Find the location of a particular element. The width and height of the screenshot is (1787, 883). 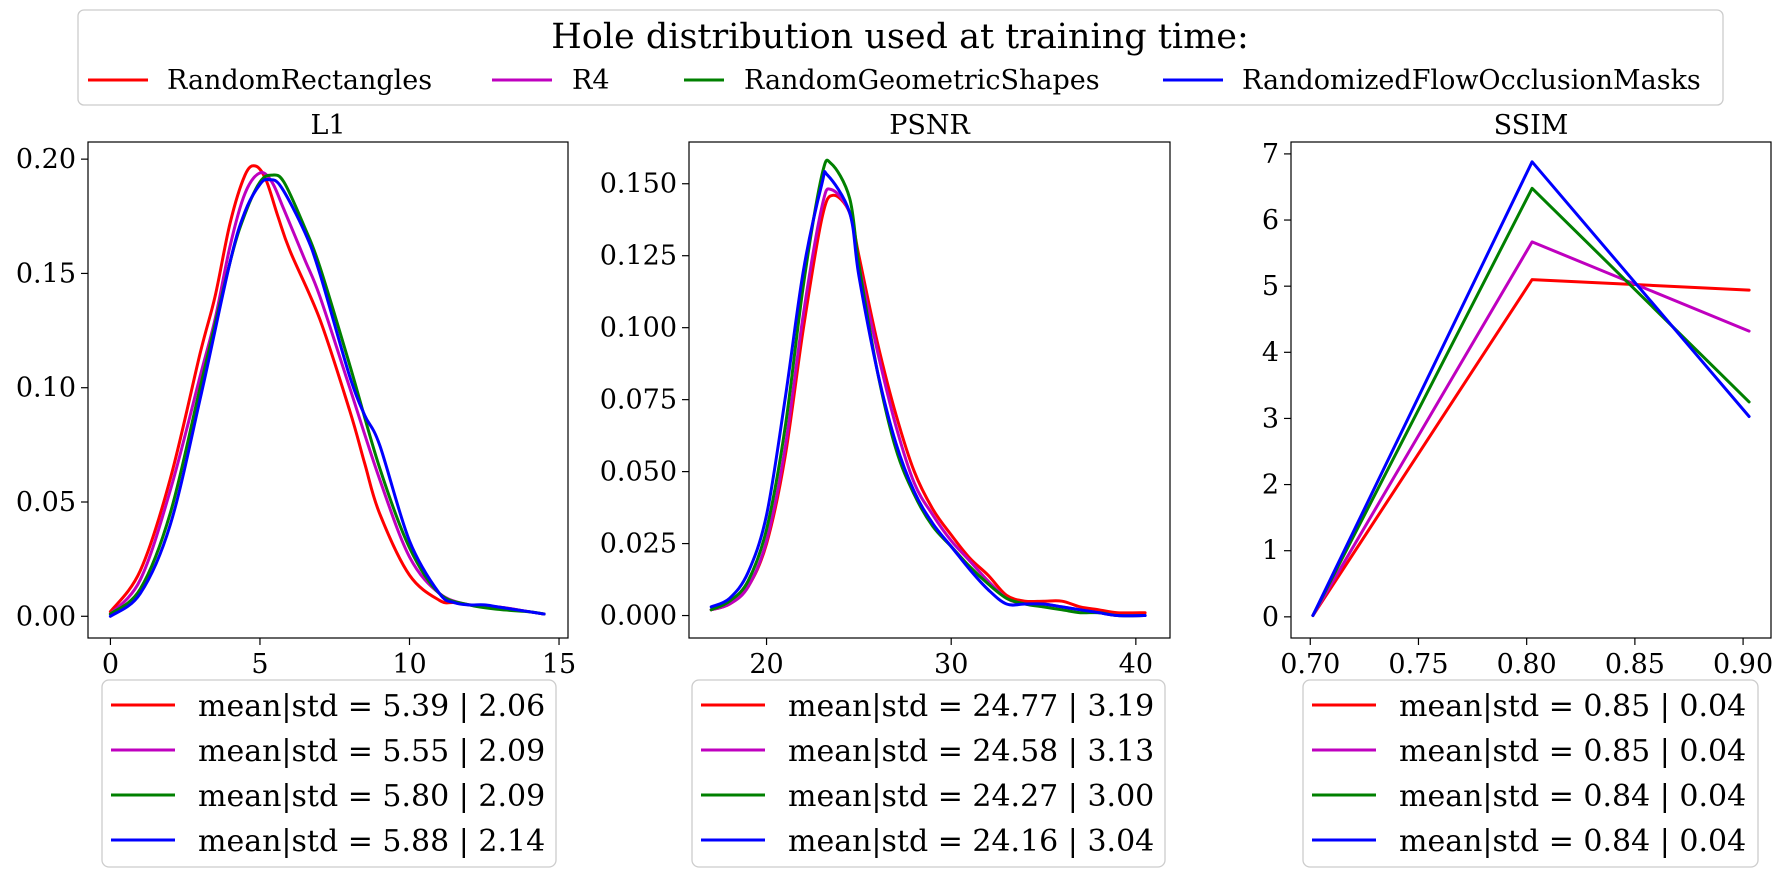

series-line-l1-r4 is located at coordinates (327, 393).